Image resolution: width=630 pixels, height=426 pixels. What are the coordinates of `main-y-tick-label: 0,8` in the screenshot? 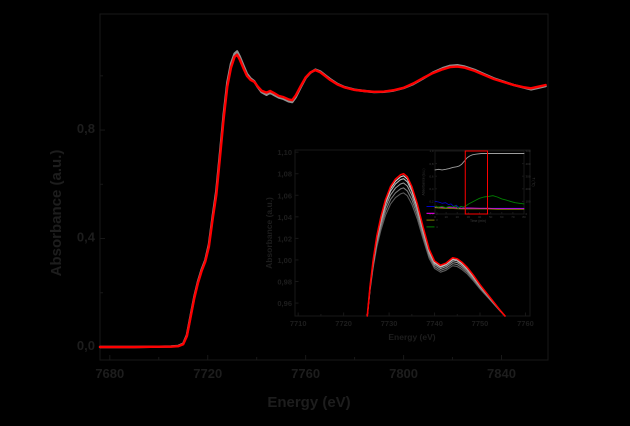 It's located at (86, 128).